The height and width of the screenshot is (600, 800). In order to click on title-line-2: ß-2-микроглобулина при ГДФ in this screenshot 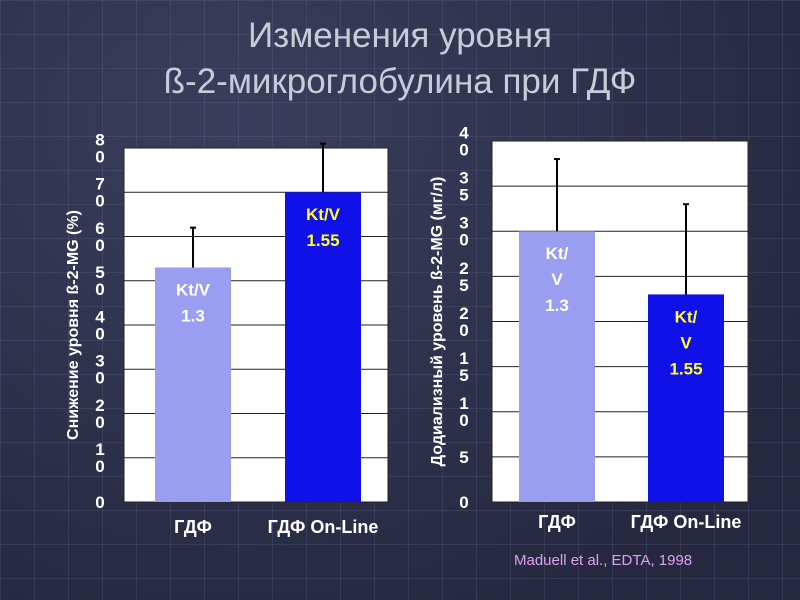, I will do `click(400, 81)`.